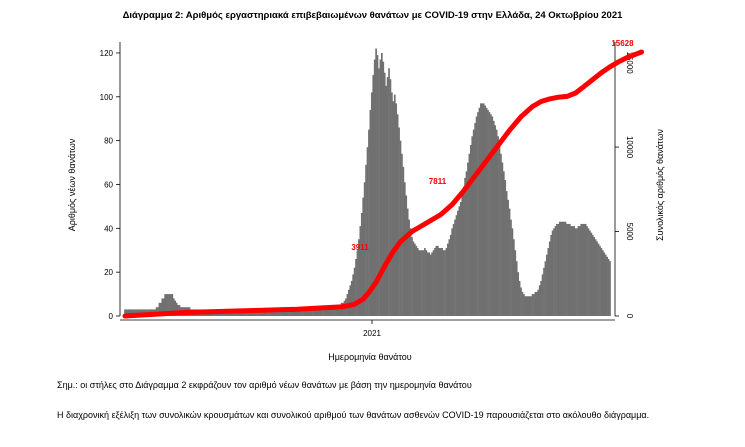 The width and height of the screenshot is (745, 447). What do you see at coordinates (108, 141) in the screenshot?
I see `y-tick-label: 80` at bounding box center [108, 141].